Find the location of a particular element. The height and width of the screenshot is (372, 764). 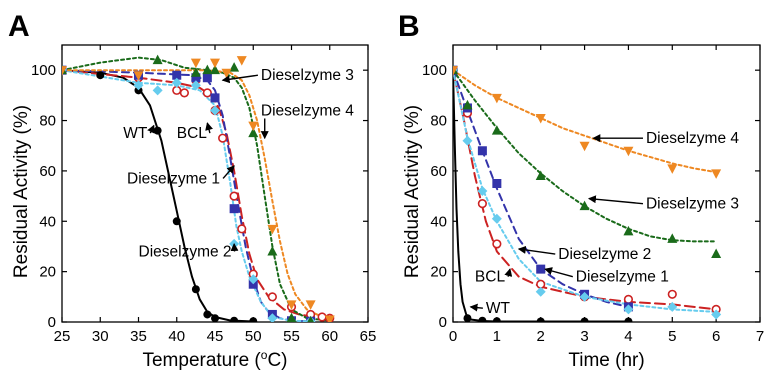

panel-a-y-tick-label: 40 is located at coordinates (47, 221).